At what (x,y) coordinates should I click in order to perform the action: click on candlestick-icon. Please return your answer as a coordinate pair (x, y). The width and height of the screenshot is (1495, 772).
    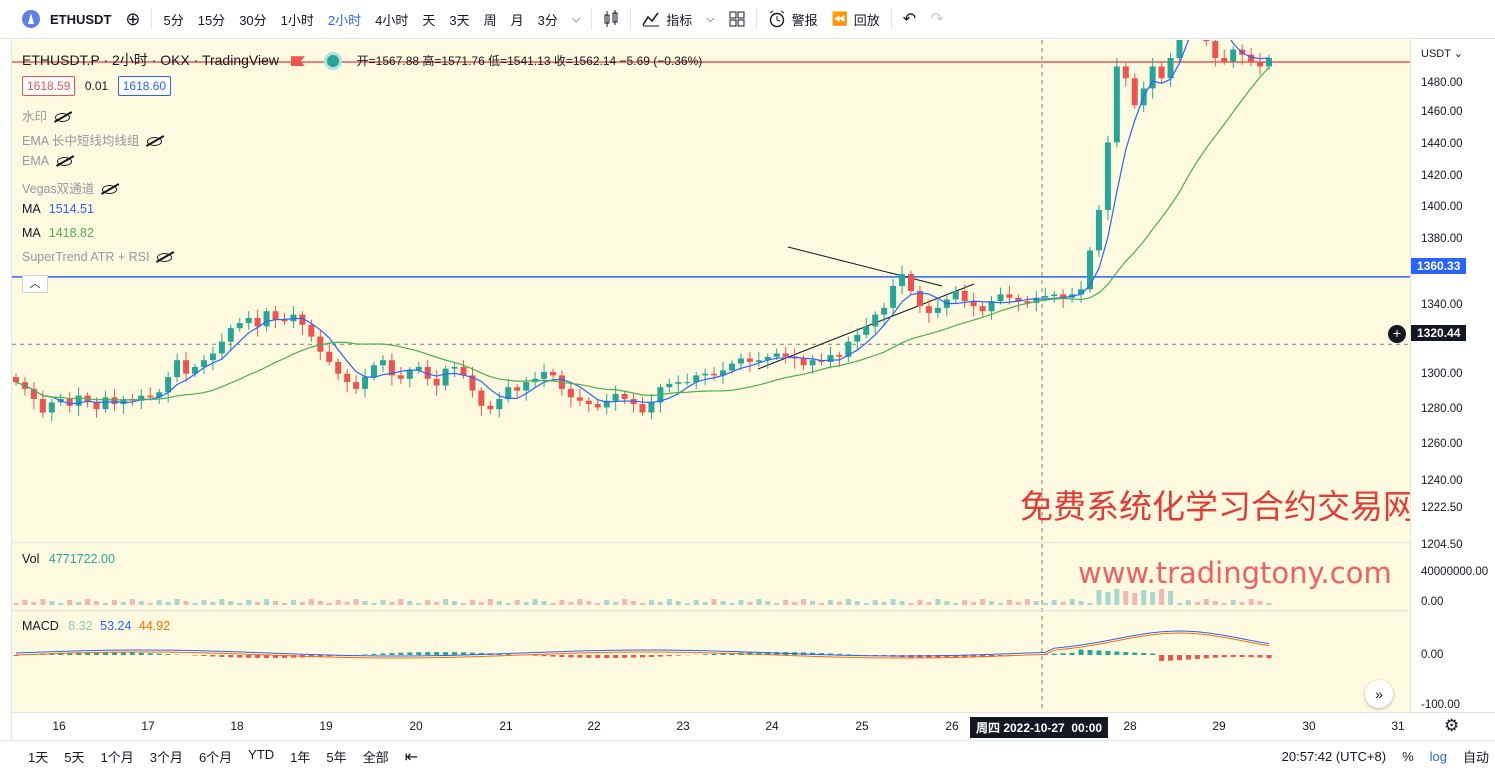
    Looking at the image, I should click on (611, 18).